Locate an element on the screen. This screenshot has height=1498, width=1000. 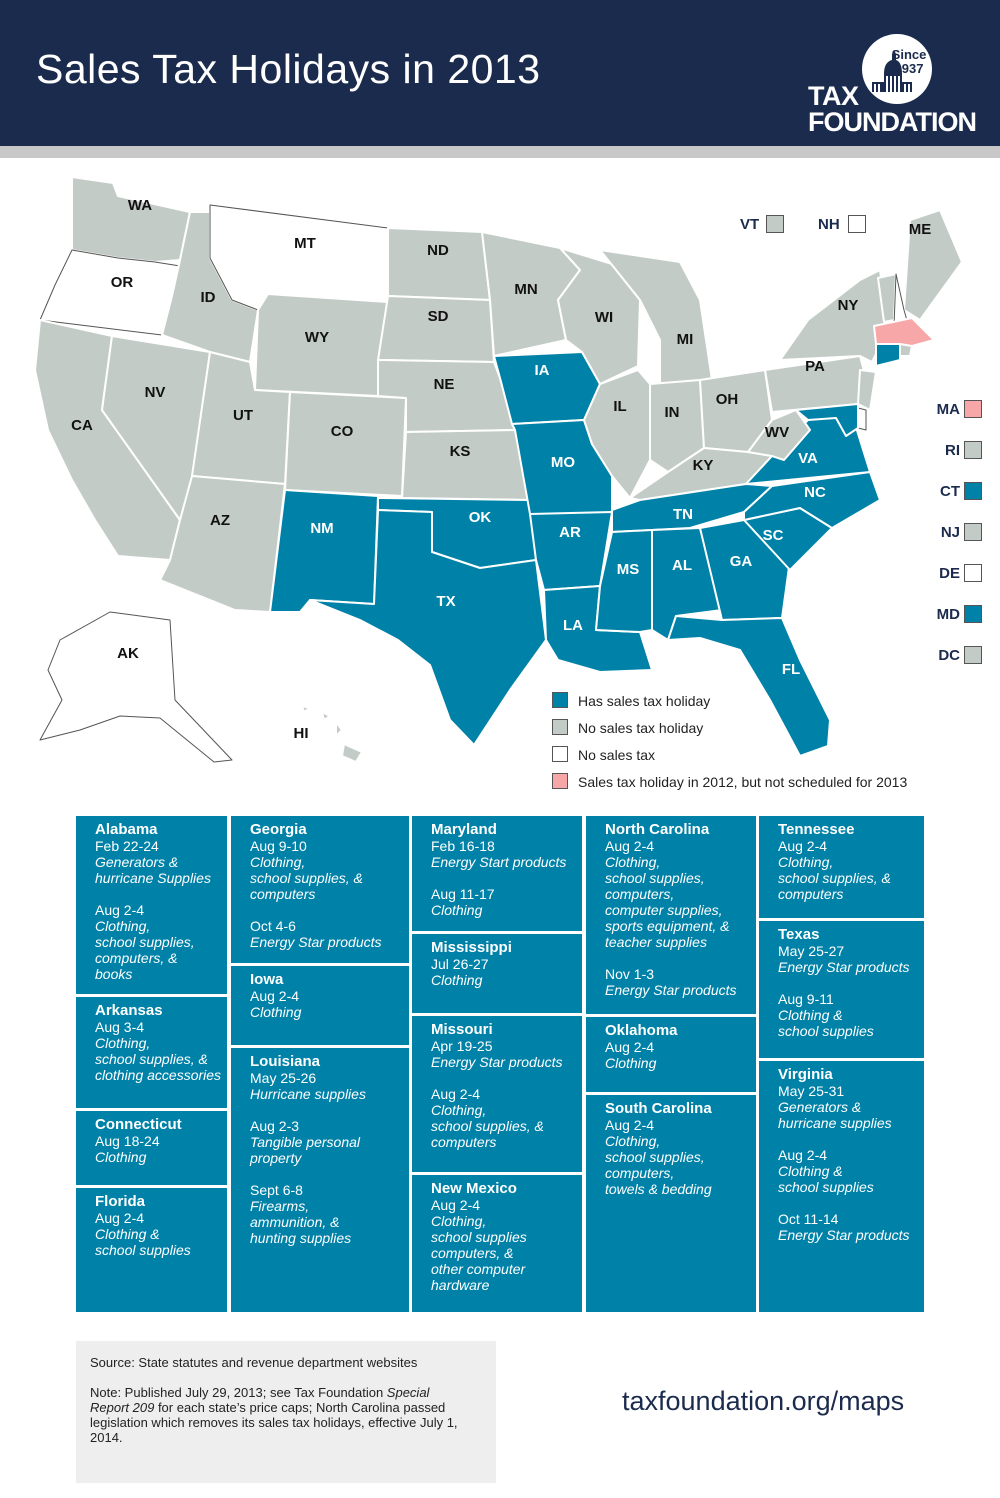
state-label-FL: FL is located at coordinates (791, 669).